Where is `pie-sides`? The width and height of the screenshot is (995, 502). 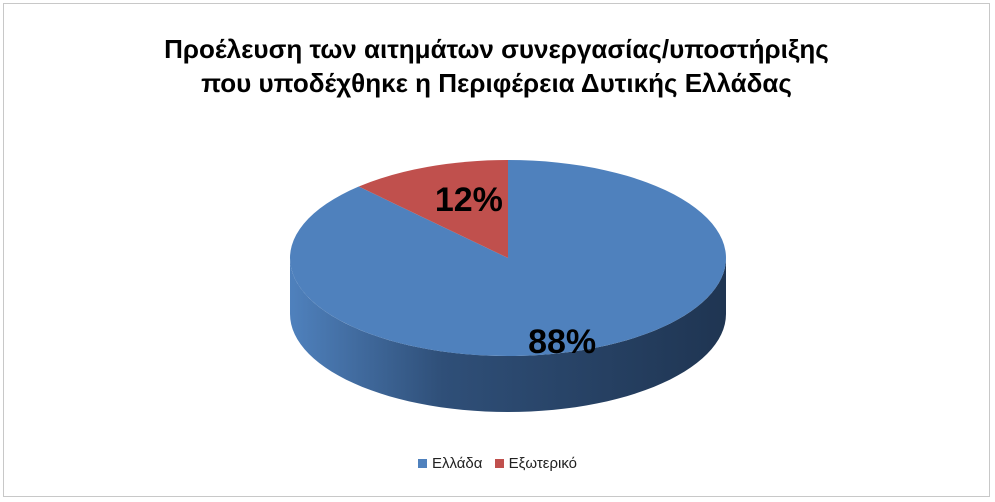
pie-sides is located at coordinates (508, 335).